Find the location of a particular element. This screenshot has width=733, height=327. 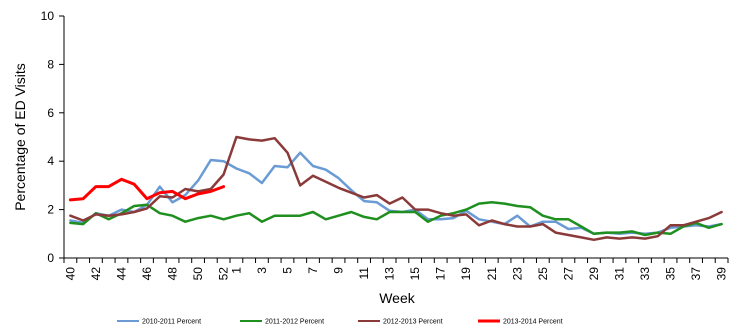

x-axis-title: Week is located at coordinates (397, 298).